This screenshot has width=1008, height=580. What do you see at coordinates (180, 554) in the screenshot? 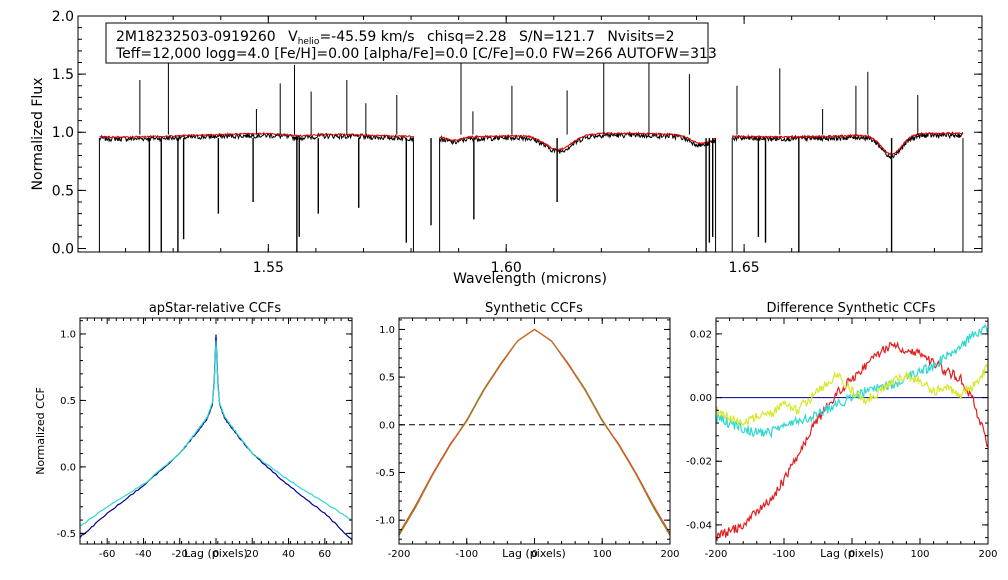
I see `apstar-ccf-xtick-label: -20` at bounding box center [180, 554].